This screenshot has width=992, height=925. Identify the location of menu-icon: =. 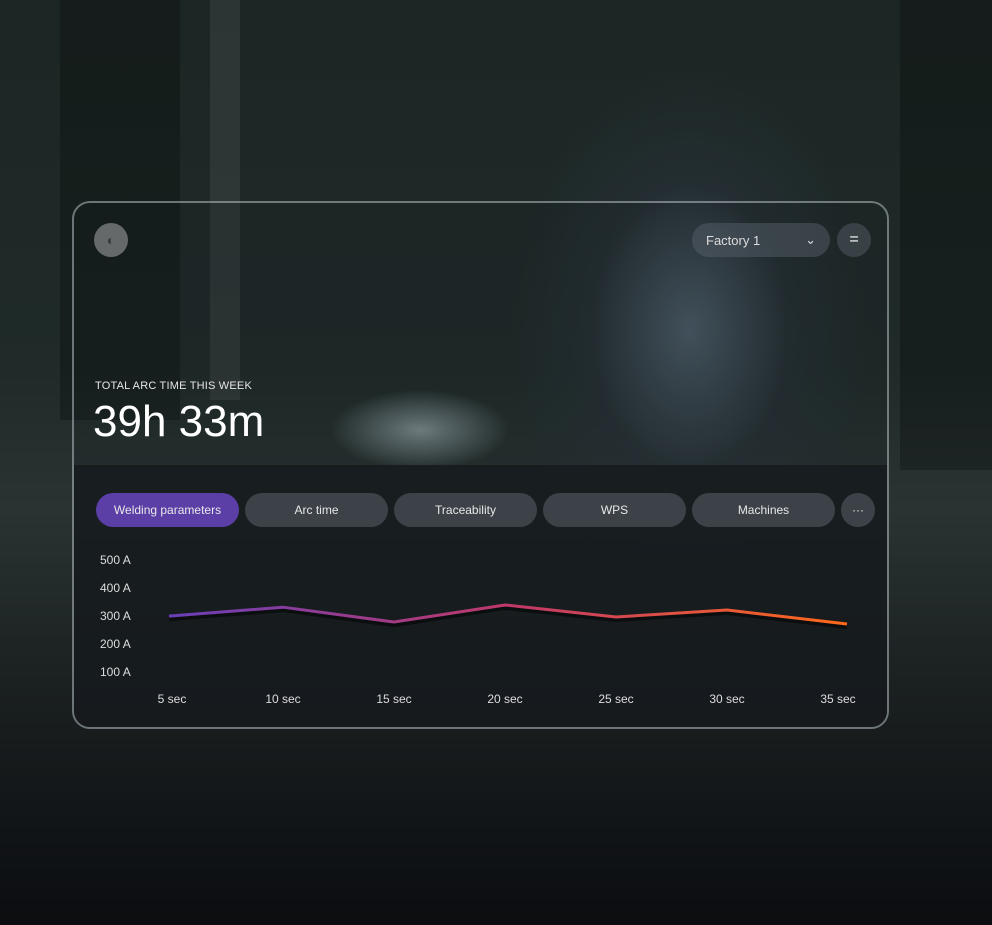
(854, 239).